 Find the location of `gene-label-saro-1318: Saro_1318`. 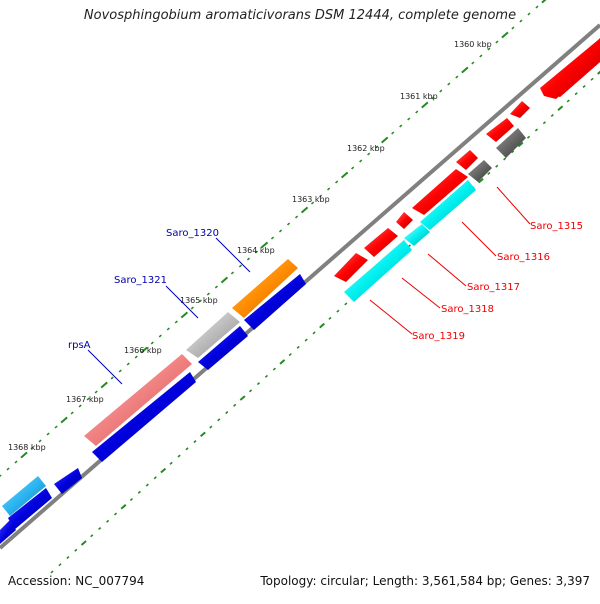

gene-label-saro-1318: Saro_1318 is located at coordinates (467, 309).